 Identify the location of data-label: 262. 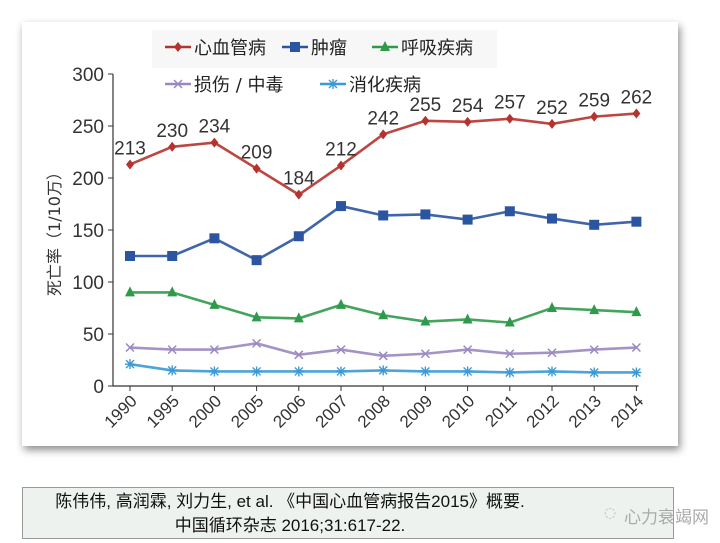
(637, 98).